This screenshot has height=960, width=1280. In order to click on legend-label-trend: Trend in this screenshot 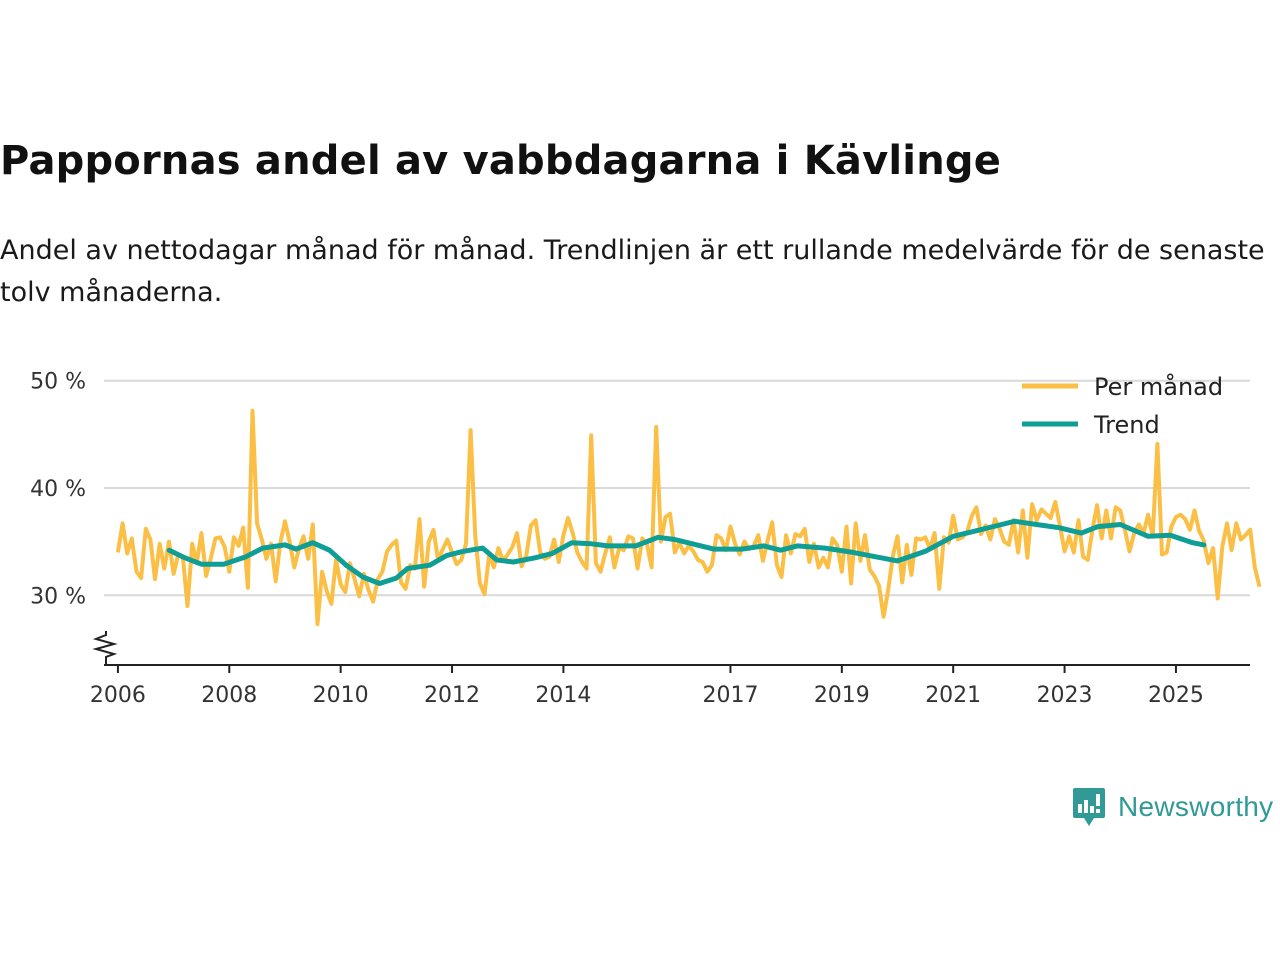, I will do `click(1126, 425)`.